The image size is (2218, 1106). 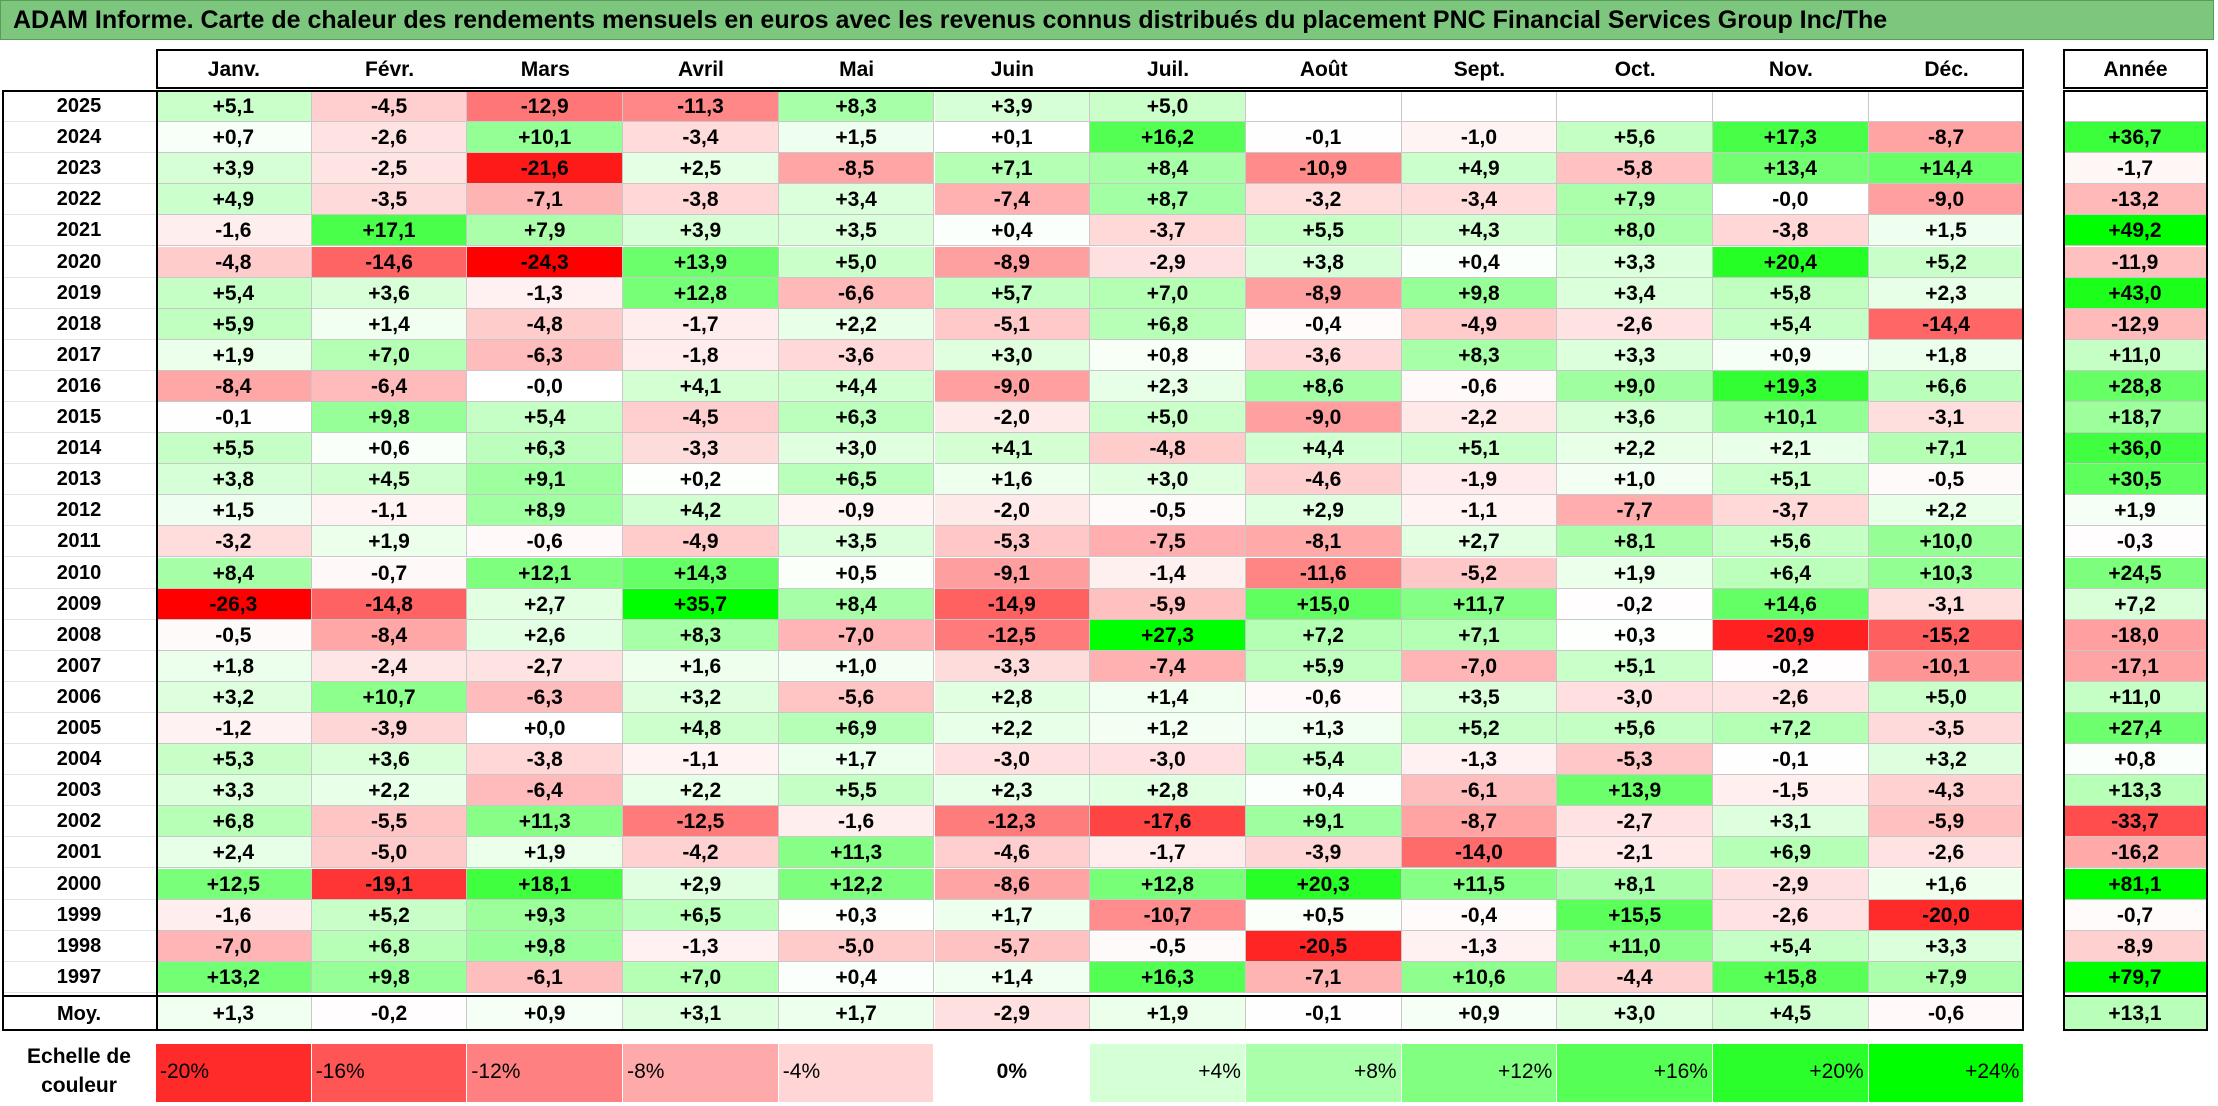 What do you see at coordinates (856, 1073) in the screenshot?
I see `color-scale-stop: -4%` at bounding box center [856, 1073].